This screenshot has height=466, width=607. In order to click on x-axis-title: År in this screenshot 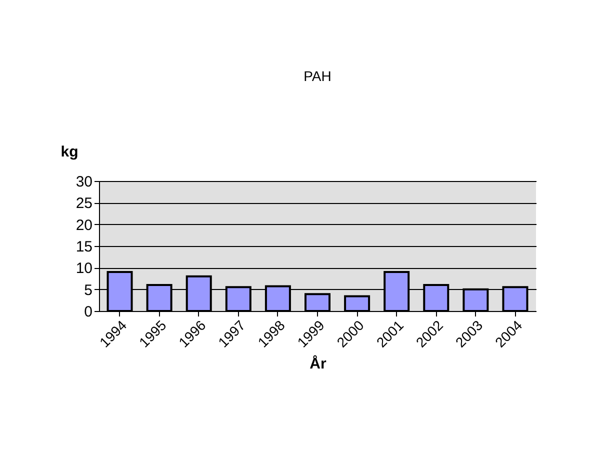, I will do `click(318, 363)`.